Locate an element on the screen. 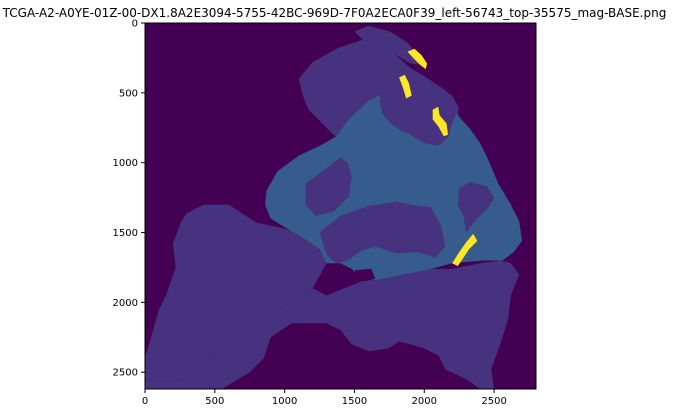 The image size is (678, 412). y-tick-label: 0 is located at coordinates (135, 24).